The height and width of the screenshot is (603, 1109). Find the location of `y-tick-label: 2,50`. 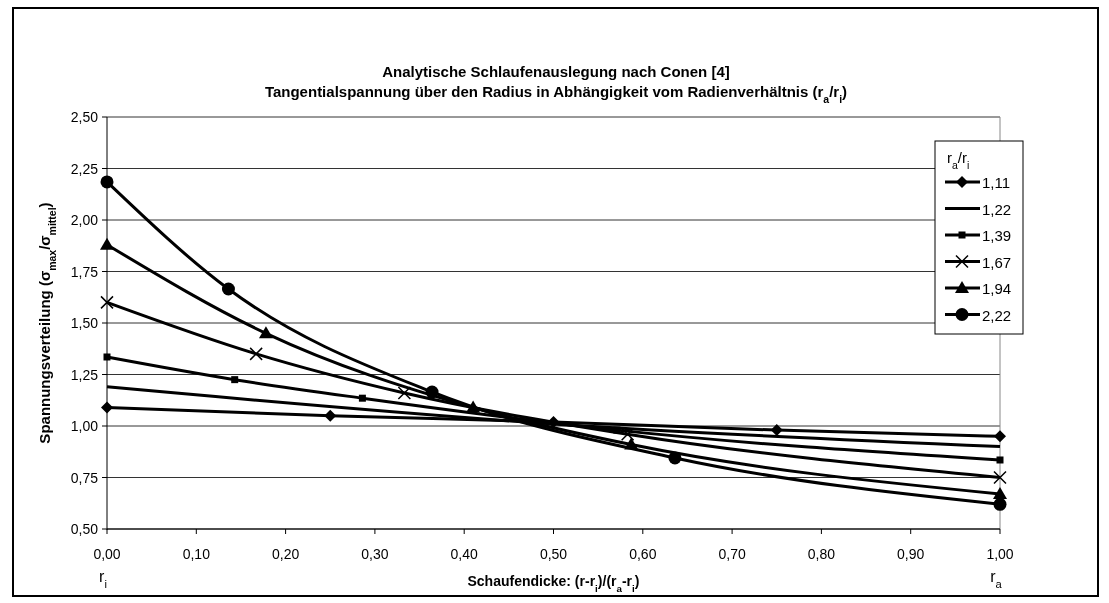

y-tick-label: 2,50 is located at coordinates (84, 117).